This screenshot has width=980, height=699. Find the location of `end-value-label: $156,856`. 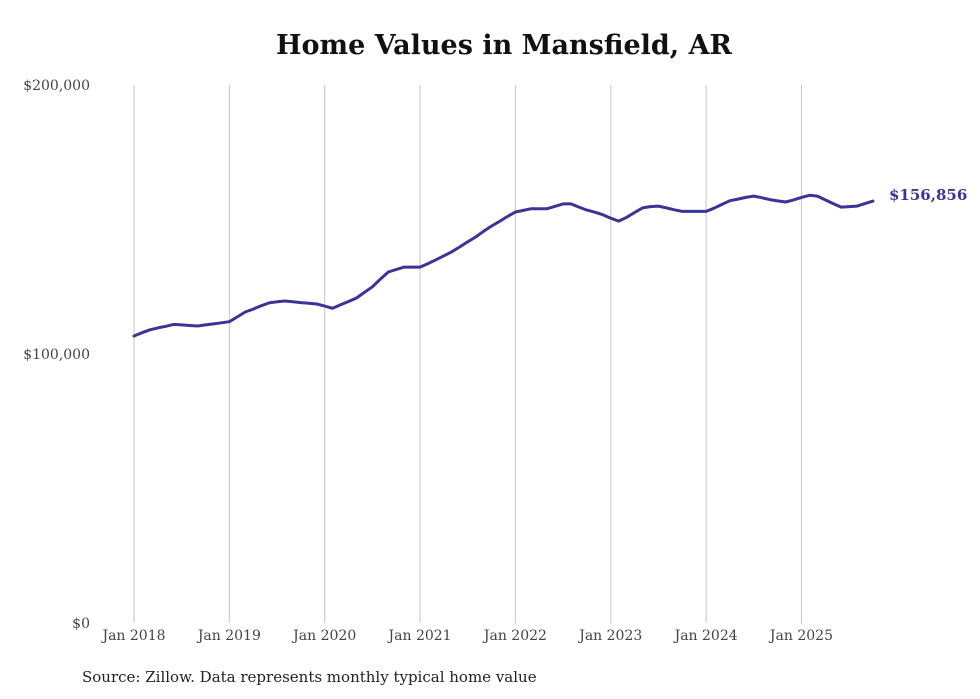

end-value-label: $156,856 is located at coordinates (928, 195).